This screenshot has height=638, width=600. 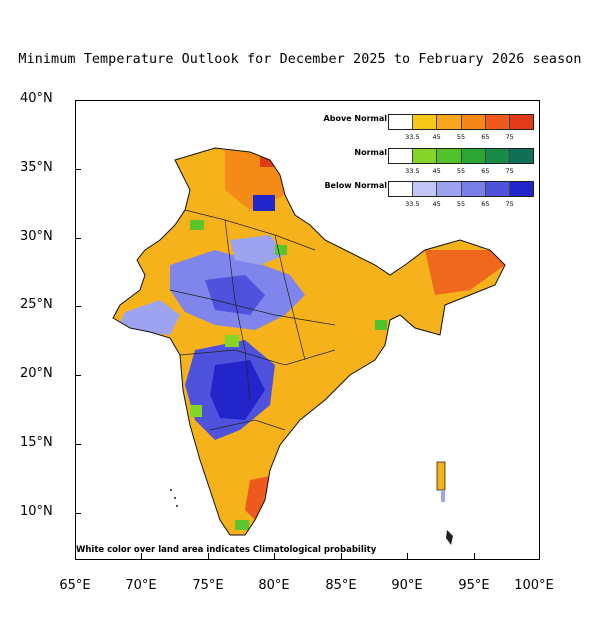 I want to click on lat-label-15: 15°N, so click(x=36, y=442).